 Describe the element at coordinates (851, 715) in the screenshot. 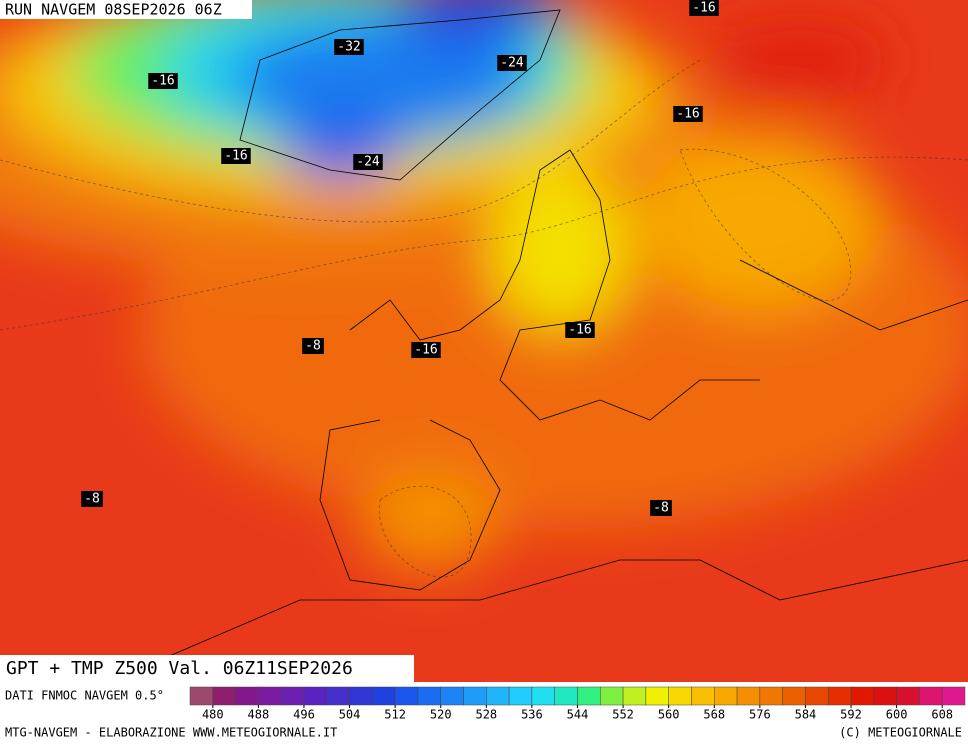

I see `legend-tick-label: 592` at that location.